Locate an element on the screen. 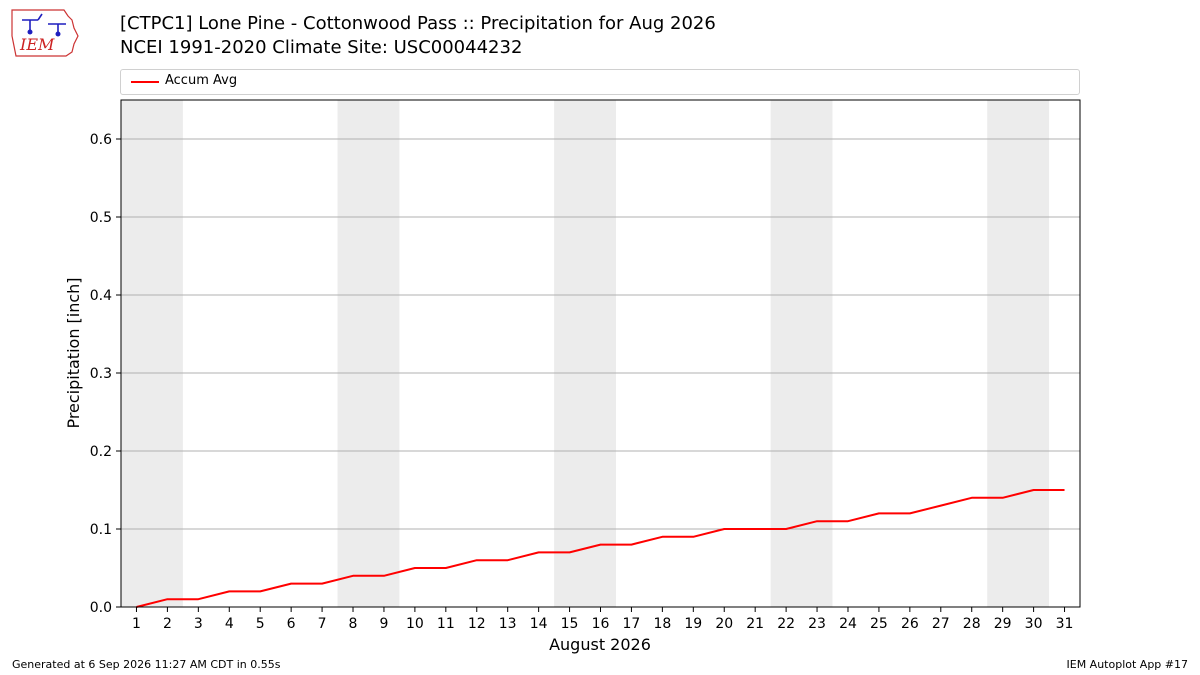 The image size is (1200, 675). x-tick-label: 26 is located at coordinates (910, 624).